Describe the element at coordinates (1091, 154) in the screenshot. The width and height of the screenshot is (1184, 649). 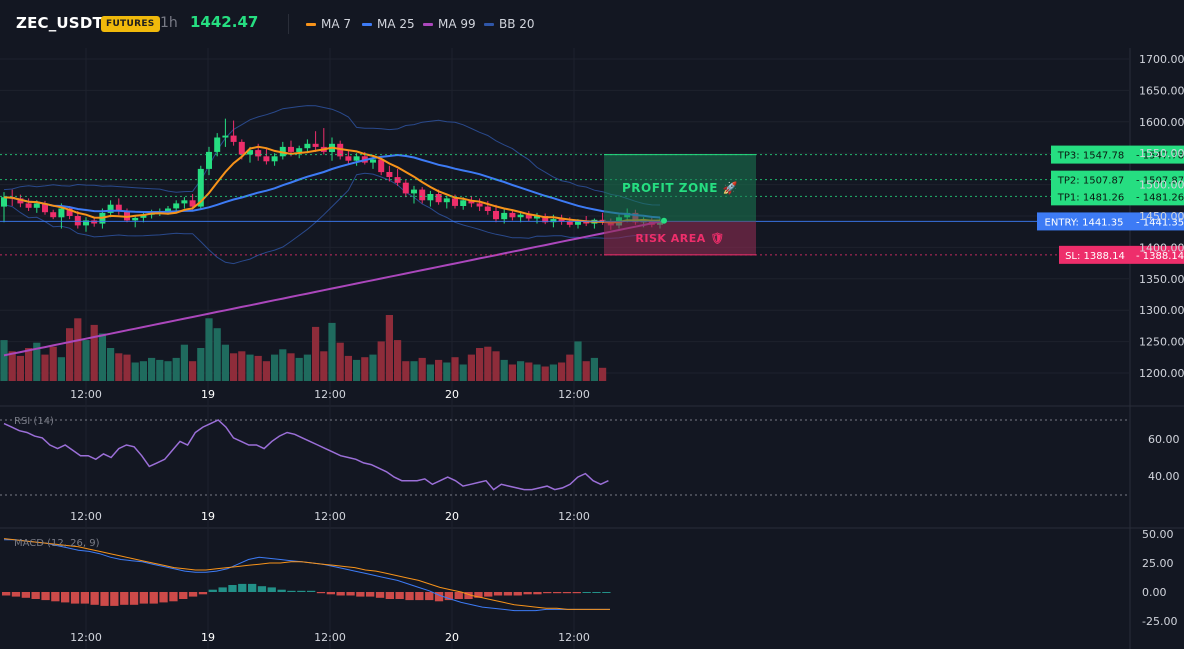
I see `level-label-bg-tp3` at that location.